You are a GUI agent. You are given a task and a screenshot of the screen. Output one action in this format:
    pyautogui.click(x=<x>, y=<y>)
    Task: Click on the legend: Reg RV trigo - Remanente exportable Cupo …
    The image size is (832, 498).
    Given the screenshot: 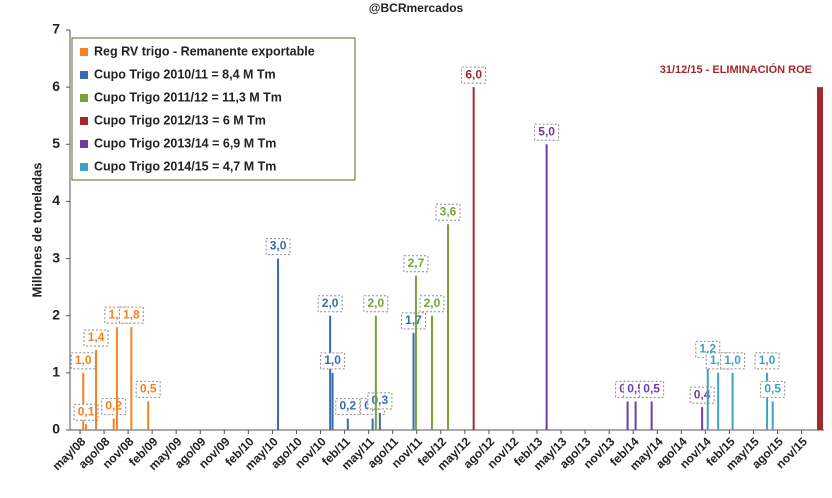 What is the action you would take?
    pyautogui.click(x=213, y=109)
    